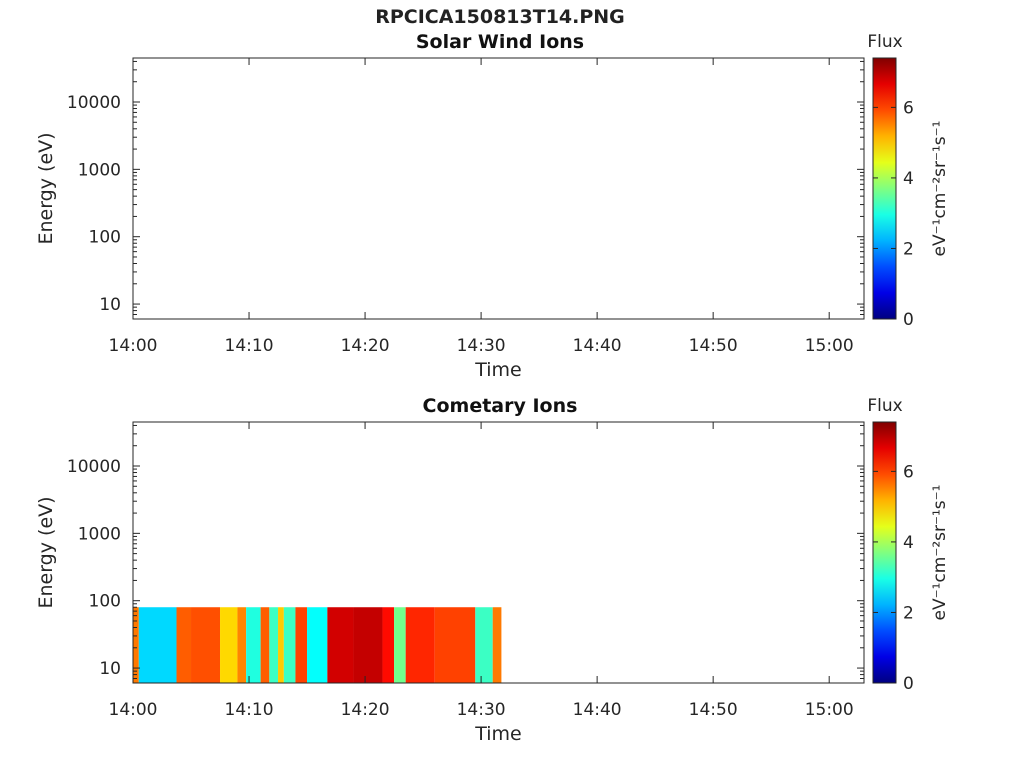 This screenshot has height=768, width=1024. I want to click on panel-title: Solar Wind Ions, so click(500, 42).